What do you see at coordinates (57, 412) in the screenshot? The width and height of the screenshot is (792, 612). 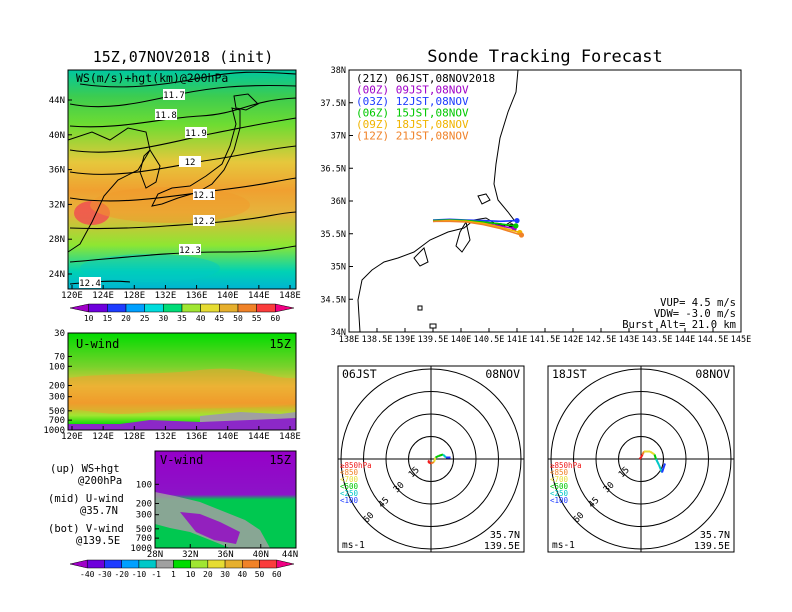 I see `u-y-tick-label: 500` at bounding box center [57, 412].